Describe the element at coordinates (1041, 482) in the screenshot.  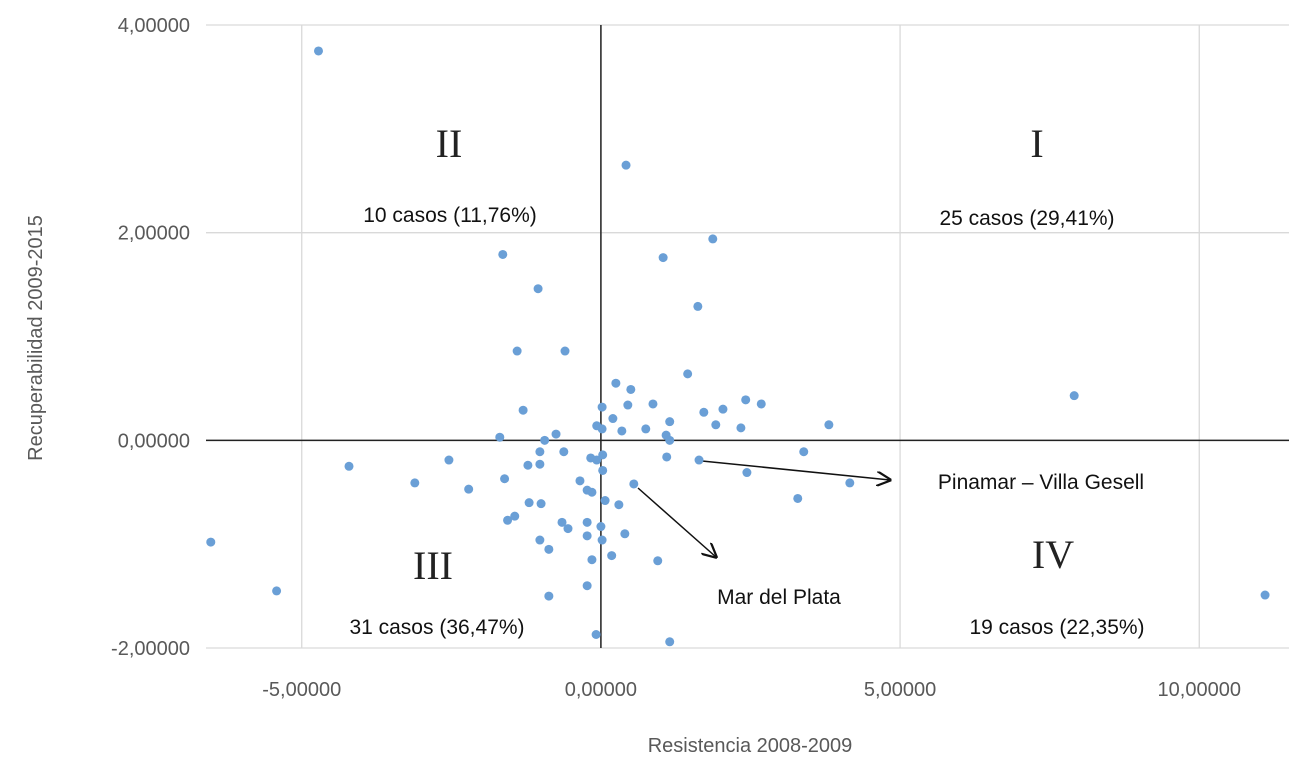
I see `annotation: Pinamar – Villa Gesell` at that location.